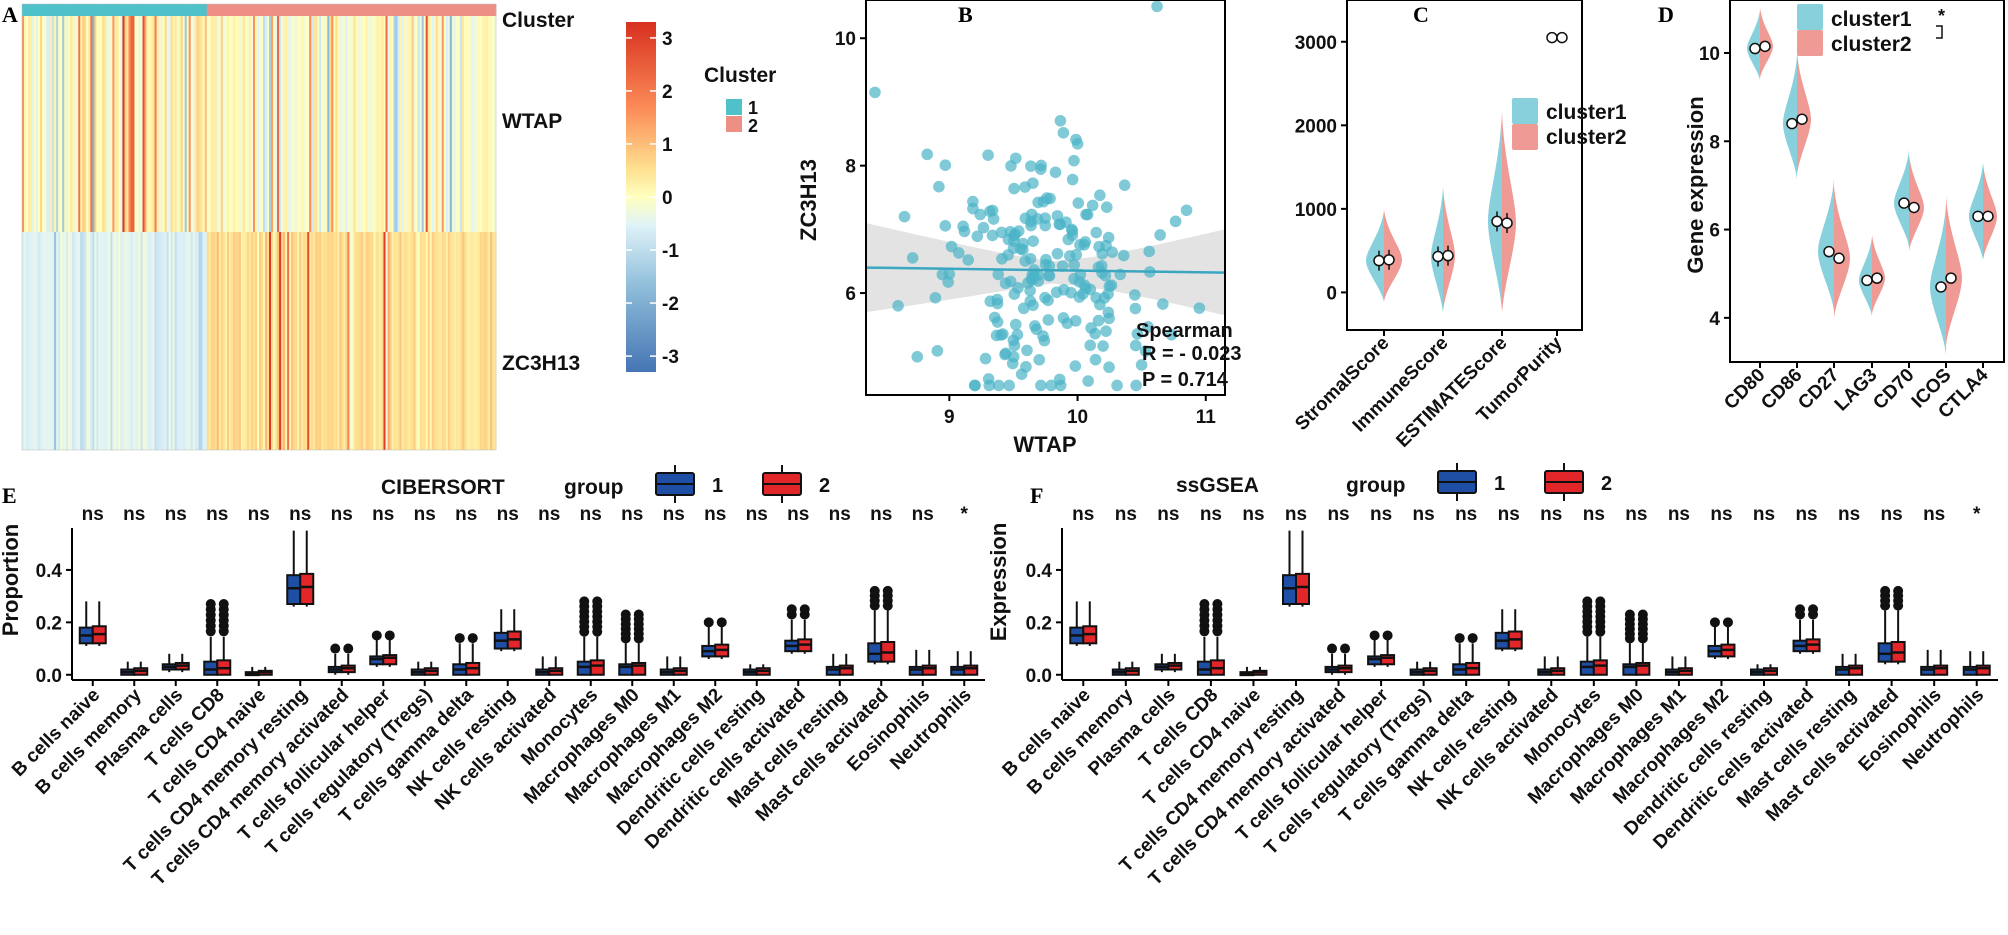  I want to click on cluster-legend-title: Cluster, so click(740, 75).